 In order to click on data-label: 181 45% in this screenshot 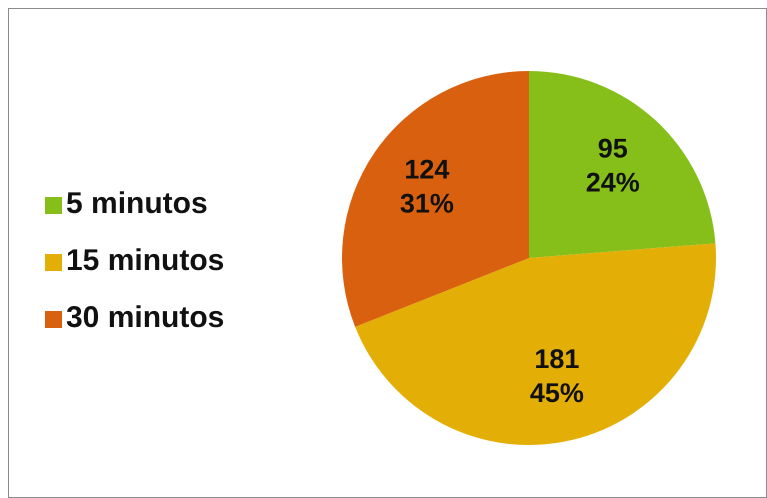, I will do `click(557, 376)`.